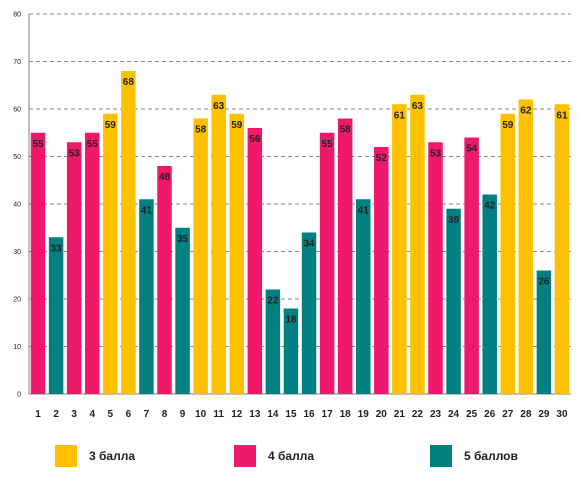 This screenshot has width=579, height=480. What do you see at coordinates (129, 82) in the screenshot?
I see `data-label: 68` at bounding box center [129, 82].